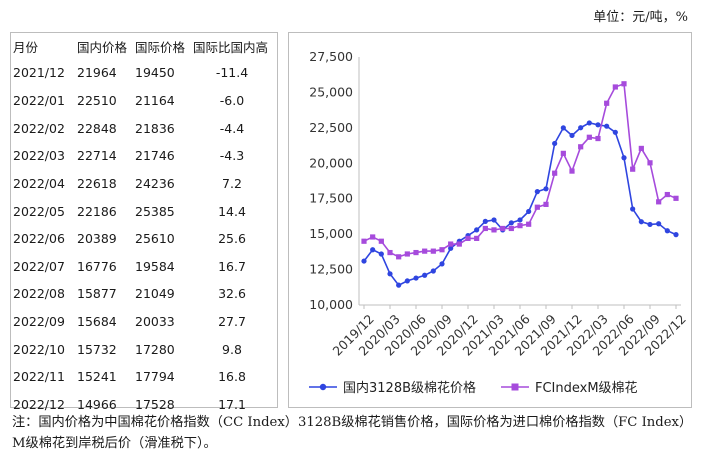  What do you see at coordinates (586, 388) in the screenshot?
I see `legend-label-international: FCIndexM级棉花` at bounding box center [586, 388].